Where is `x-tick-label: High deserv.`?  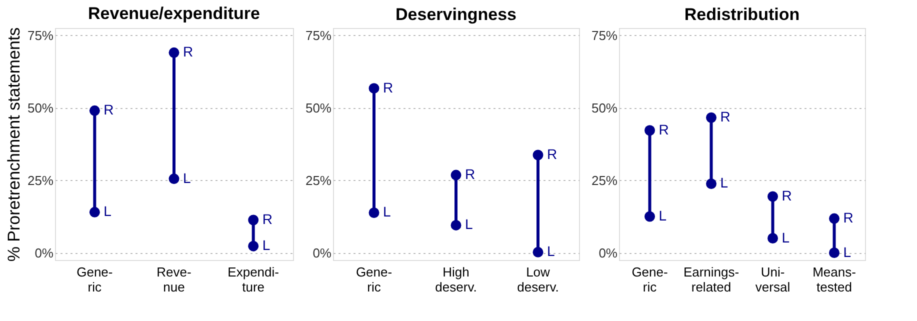 x-tick-label: High deserv. is located at coordinates (456, 279).